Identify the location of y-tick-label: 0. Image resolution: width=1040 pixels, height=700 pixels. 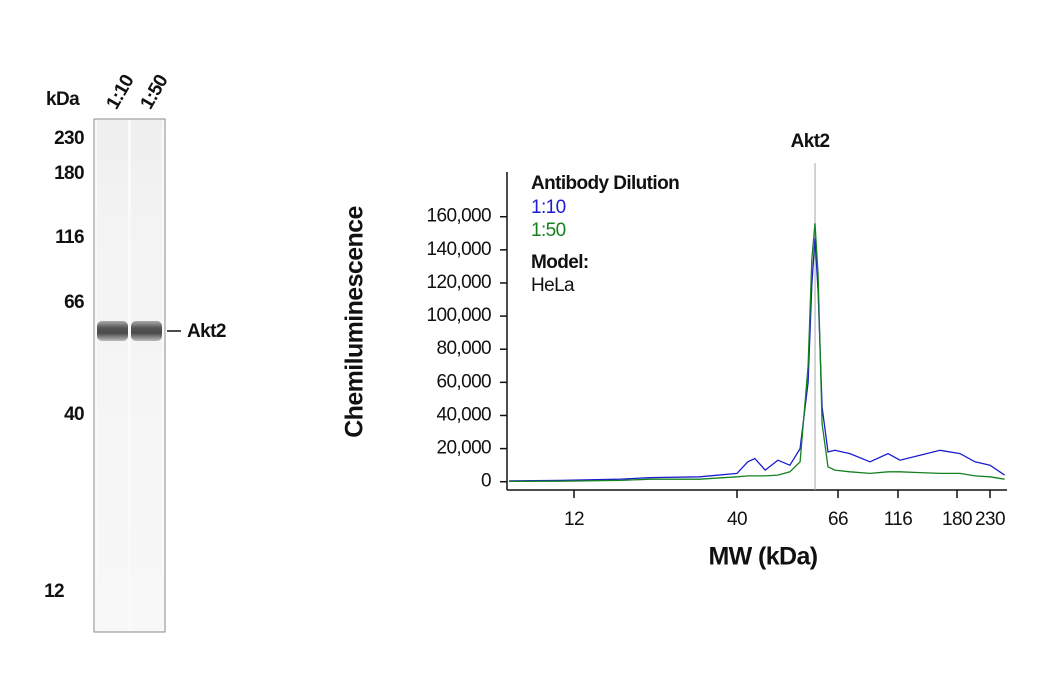
(486, 481).